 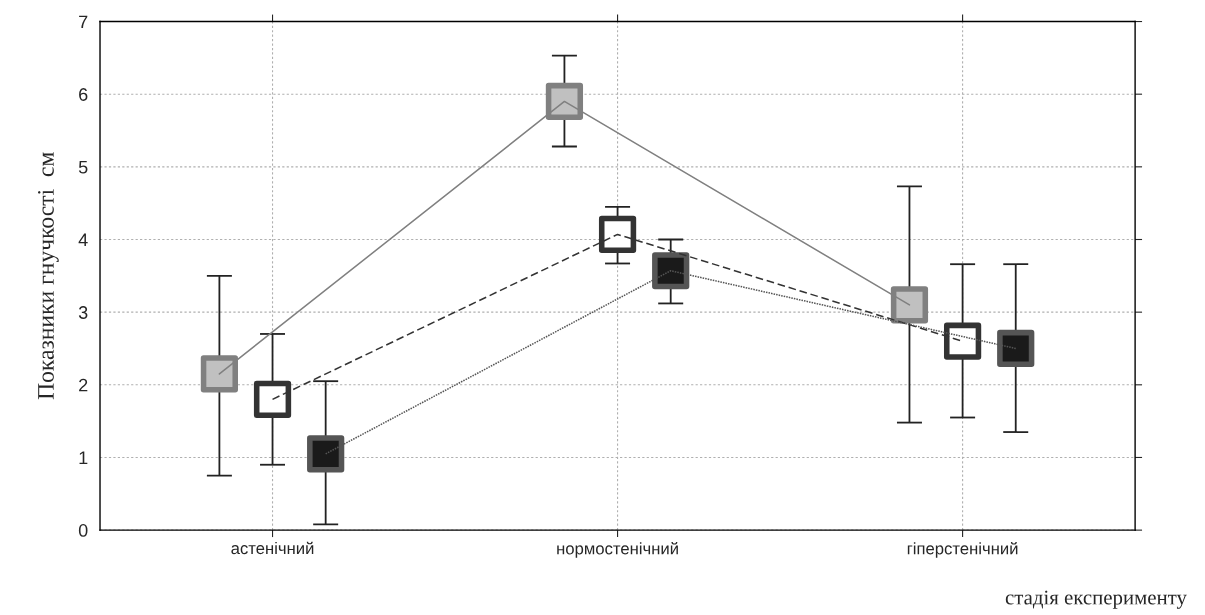 I want to click on y-tick-label: 0, so click(x=83, y=530).